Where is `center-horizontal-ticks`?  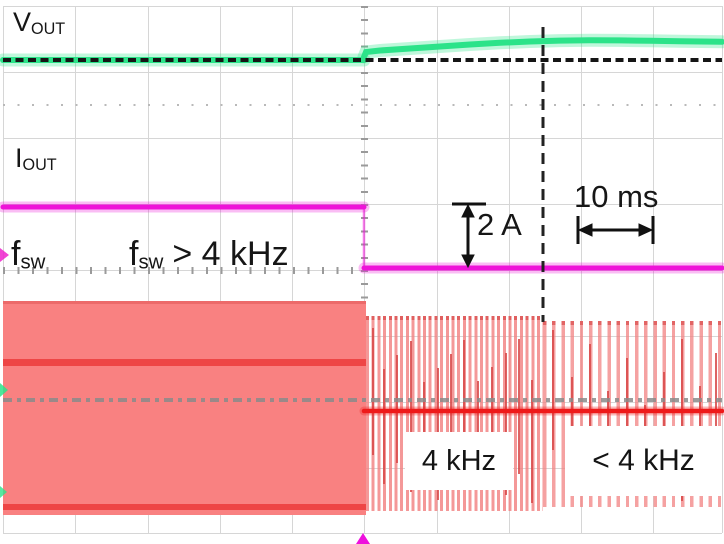 center-horizontal-ticks is located at coordinates (182, 270).